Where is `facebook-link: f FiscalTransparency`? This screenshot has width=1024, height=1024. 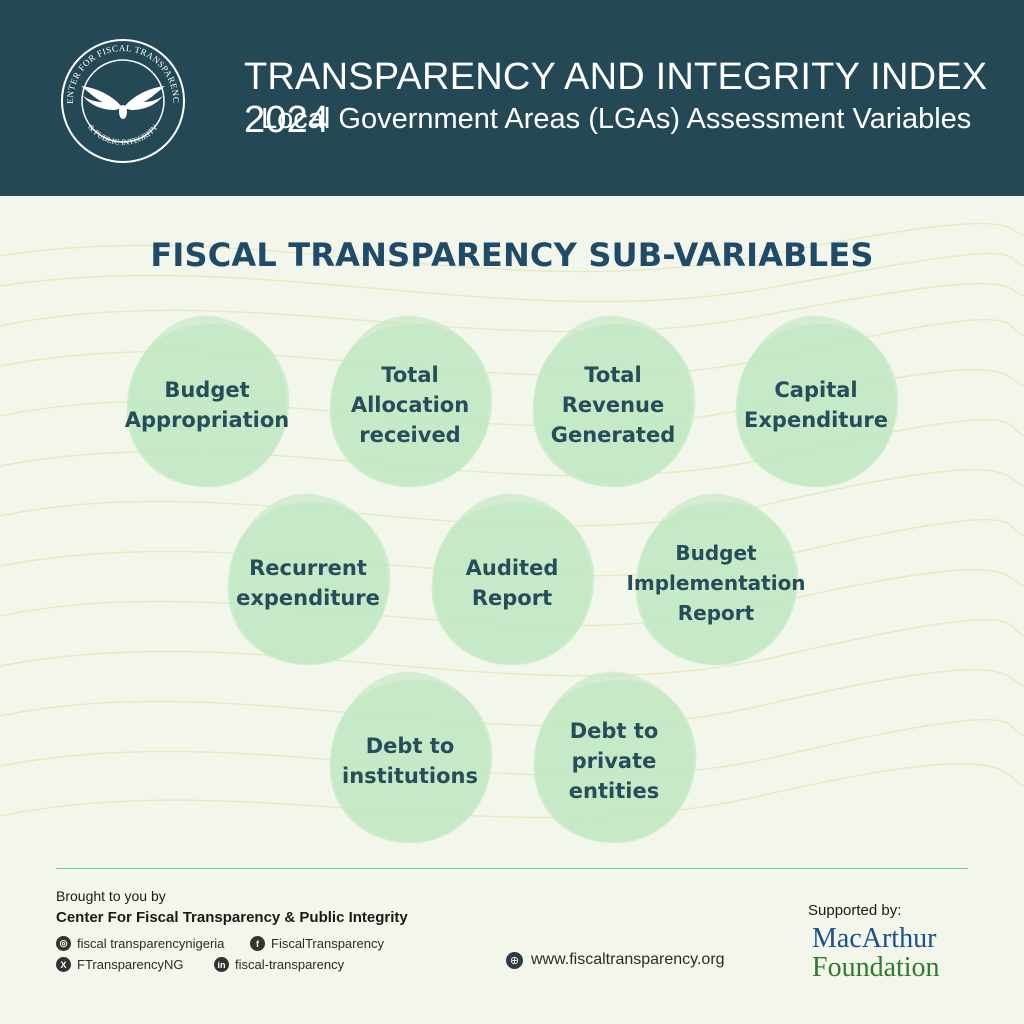
facebook-link: f FiscalTransparency is located at coordinates (317, 943).